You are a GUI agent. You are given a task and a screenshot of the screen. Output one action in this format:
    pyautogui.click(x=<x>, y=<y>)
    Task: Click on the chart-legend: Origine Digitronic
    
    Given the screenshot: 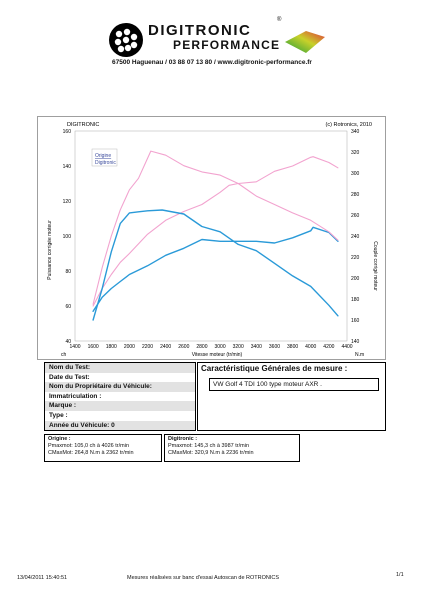 What is the action you would take?
    pyautogui.click(x=104, y=157)
    